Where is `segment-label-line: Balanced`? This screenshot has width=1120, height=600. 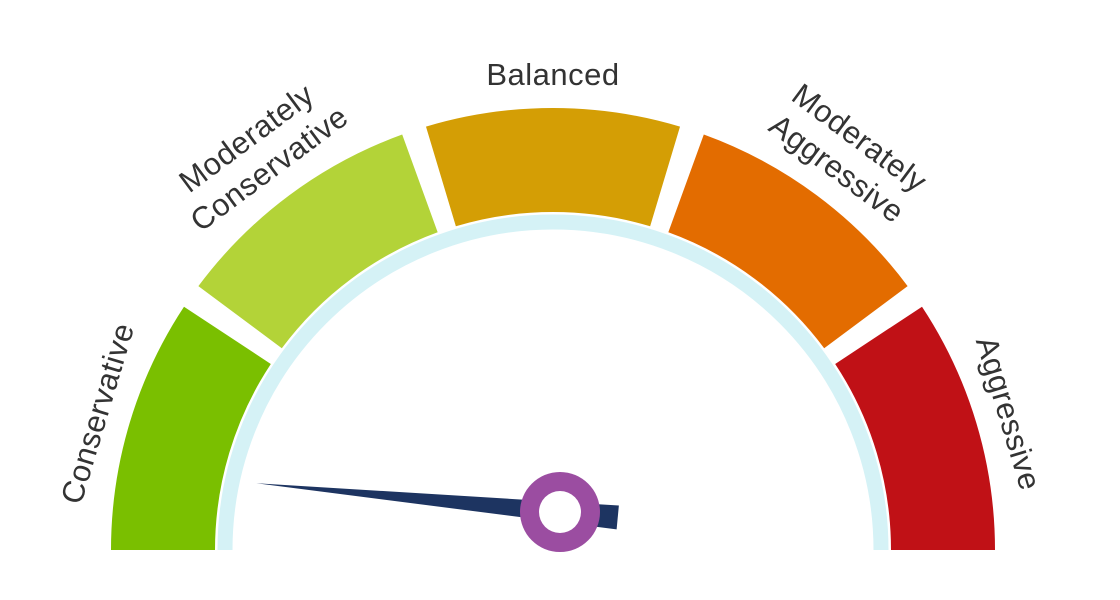 segment-label-line: Balanced is located at coordinates (552, 74).